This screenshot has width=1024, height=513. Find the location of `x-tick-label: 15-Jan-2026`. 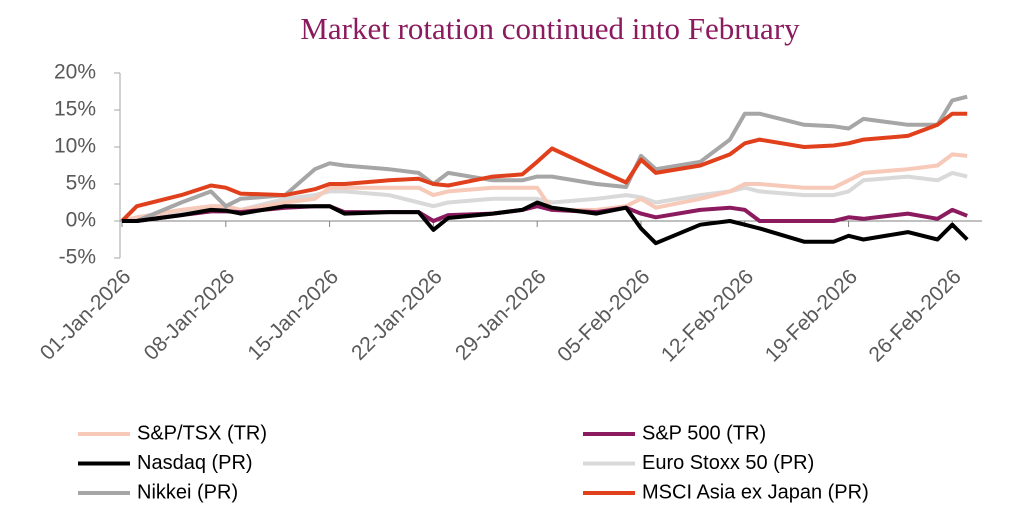

x-tick-label: 15-Jan-2026 is located at coordinates (293, 315).